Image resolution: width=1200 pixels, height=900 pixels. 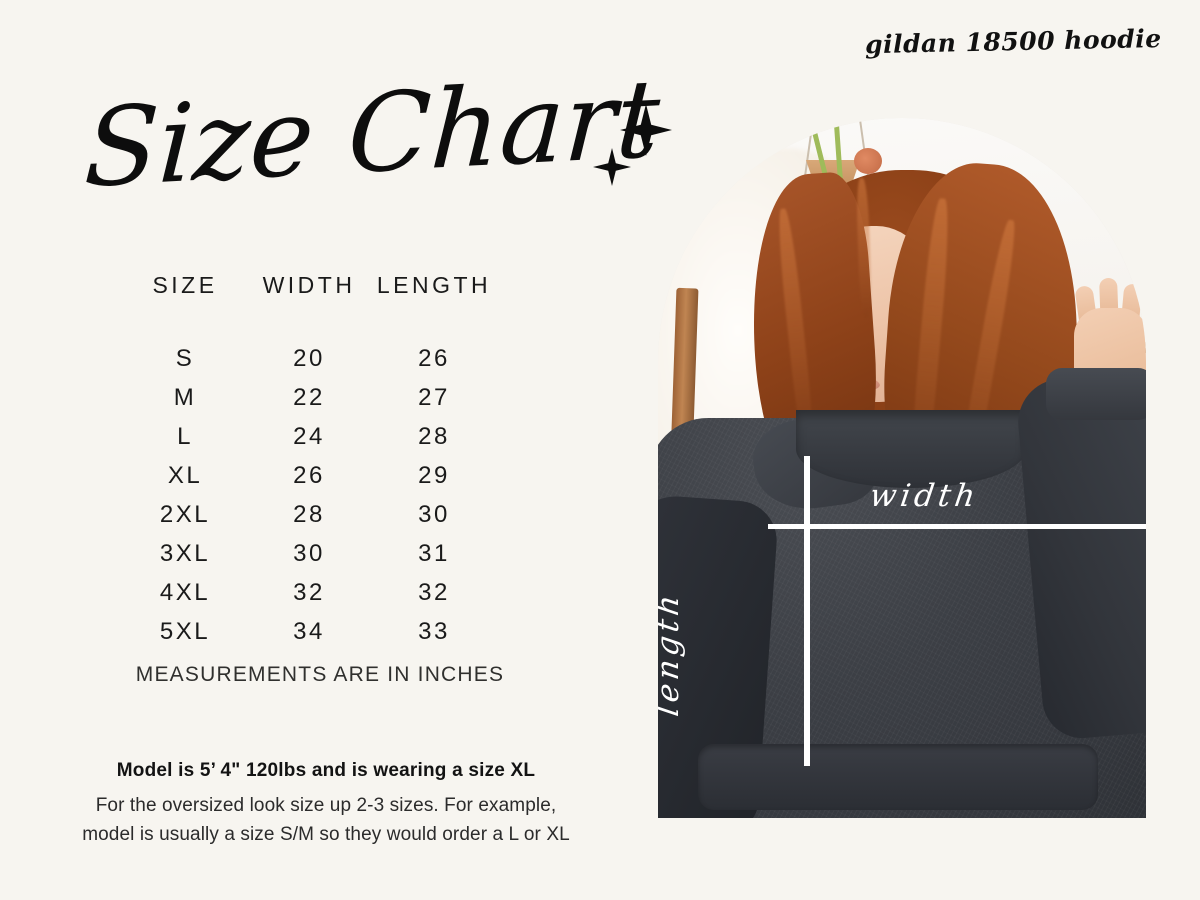 I want to click on cell-size: S, so click(x=185, y=358).